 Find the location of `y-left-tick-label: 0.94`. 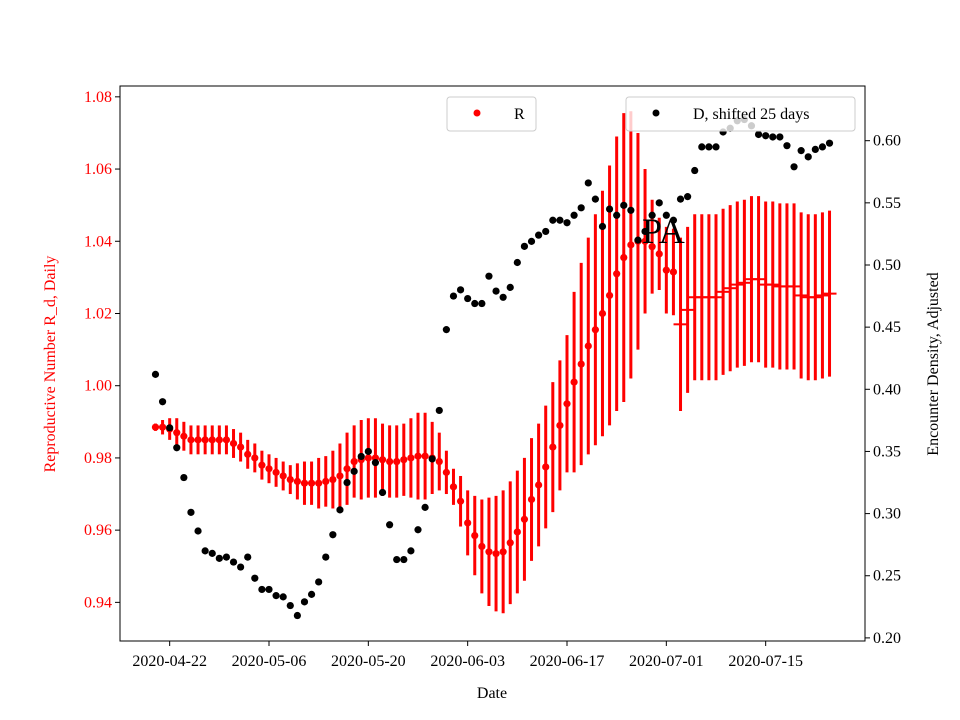

y-left-tick-label: 0.94 is located at coordinates (98, 602).